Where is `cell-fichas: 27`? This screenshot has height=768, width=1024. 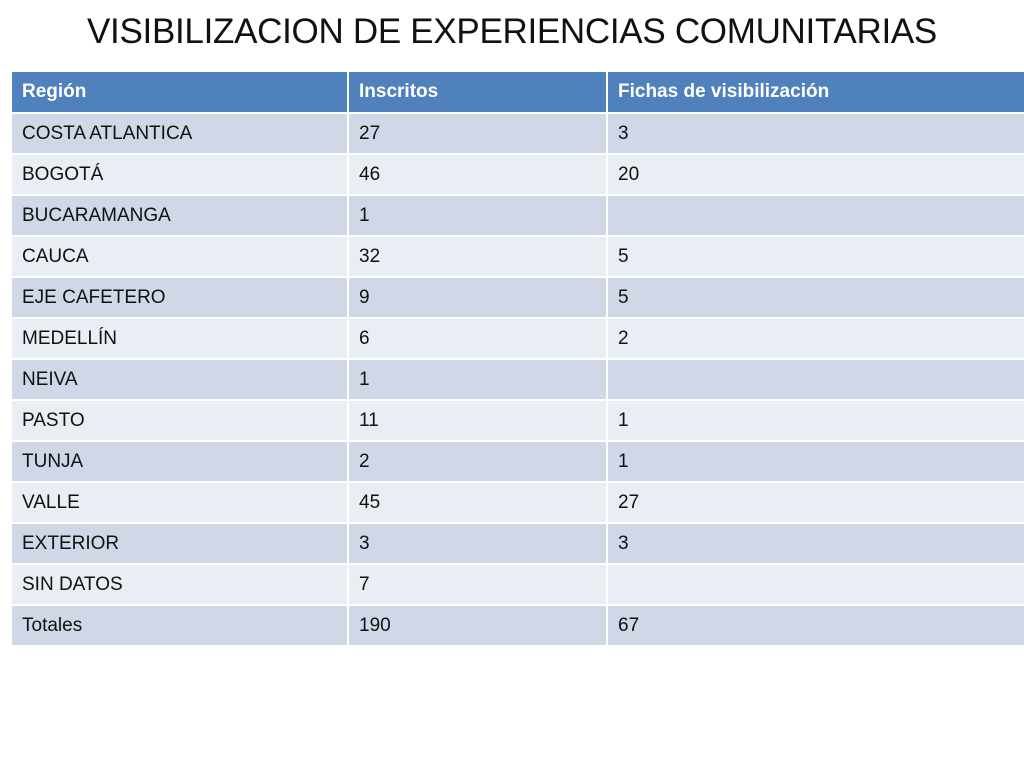
cell-fichas: 27 is located at coordinates (815, 502).